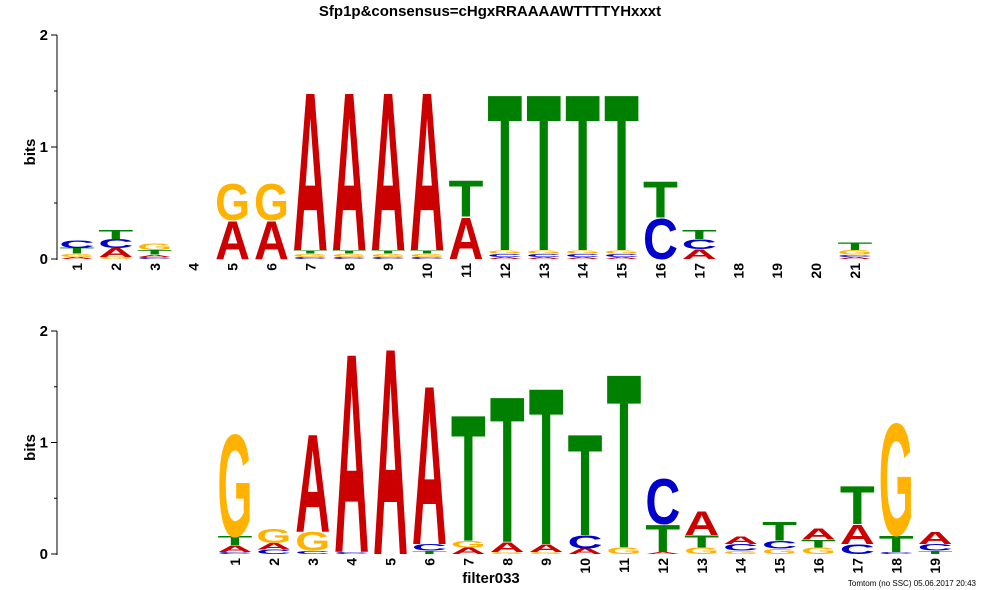 Image resolution: width=983 pixels, height=590 pixels. Describe the element at coordinates (702, 566) in the screenshot. I see `position-label: 13` at that location.